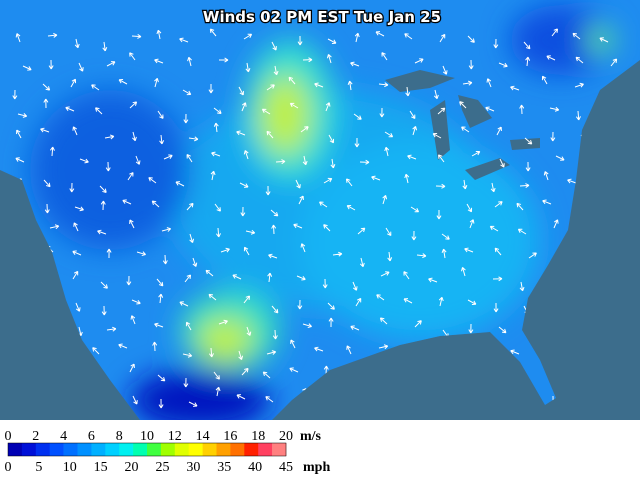  I want to click on ms-label: 10, so click(147, 436).